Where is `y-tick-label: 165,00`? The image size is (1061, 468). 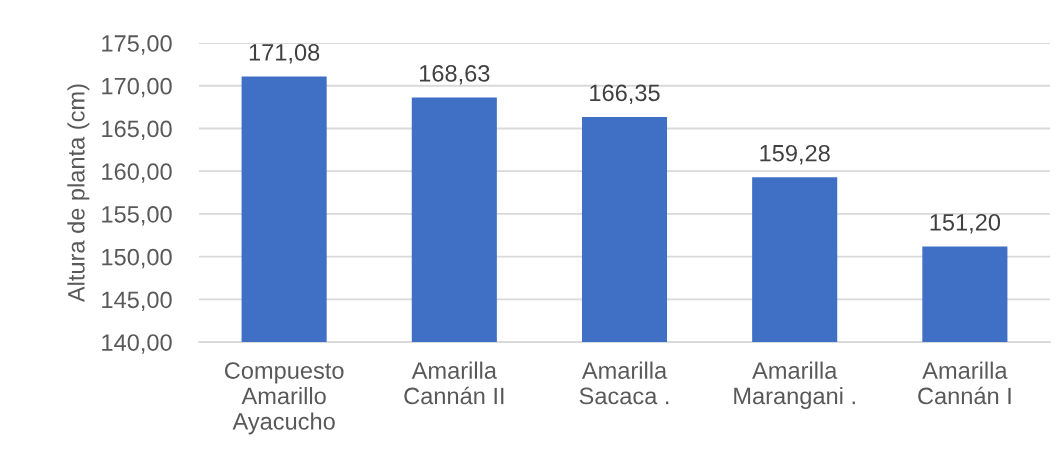 y-tick-label: 165,00 is located at coordinates (137, 130).